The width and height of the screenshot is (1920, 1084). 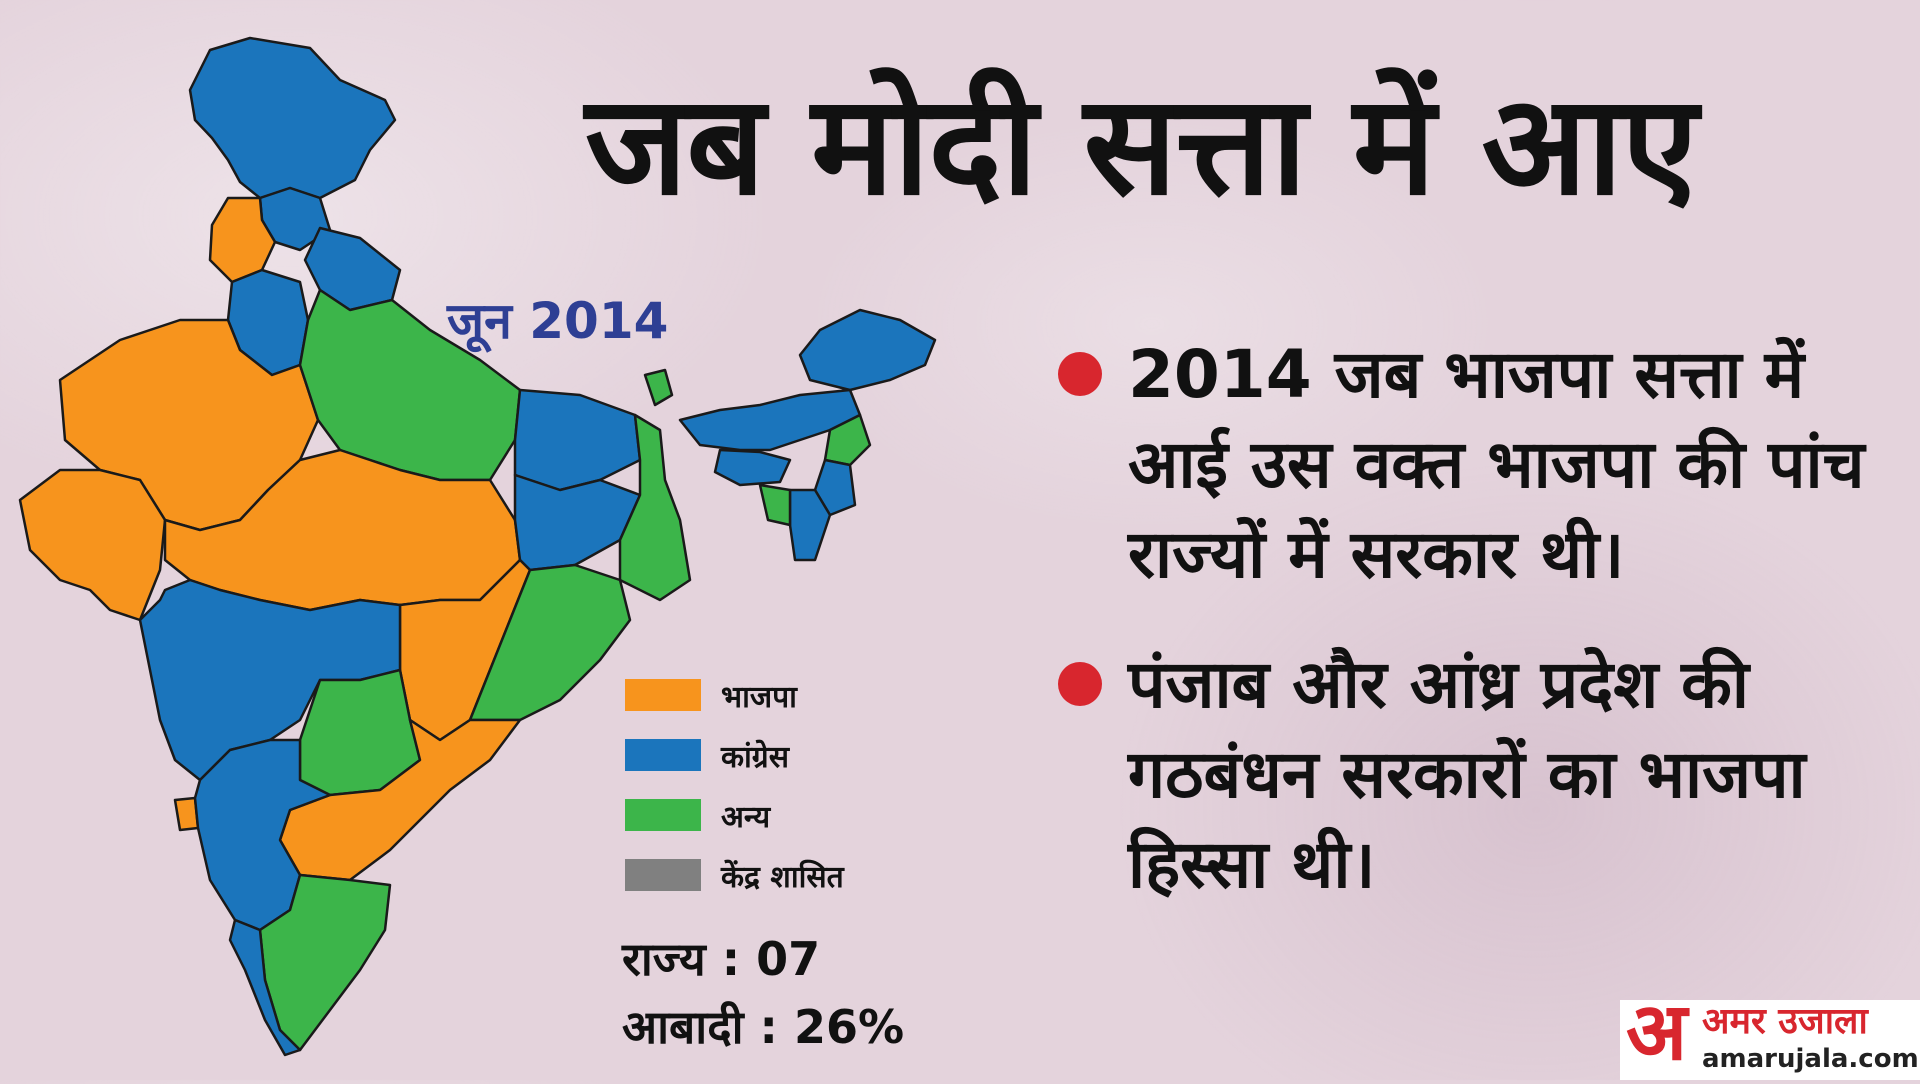 I want to click on state-arunachal, so click(x=867, y=350).